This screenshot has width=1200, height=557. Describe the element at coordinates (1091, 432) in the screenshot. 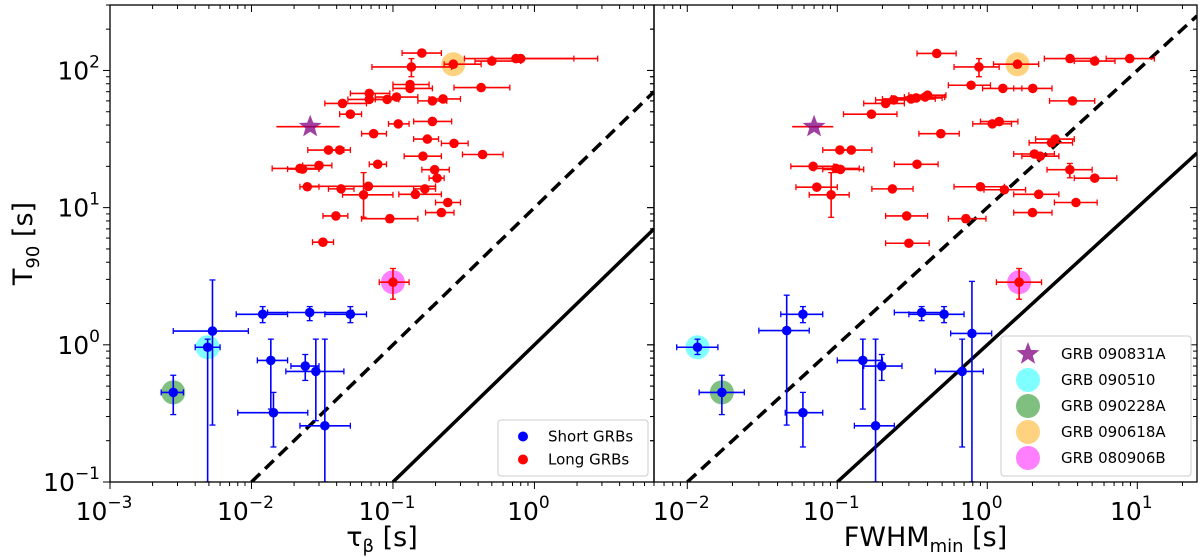

I see `legend-entry: GRB 090618A` at that location.